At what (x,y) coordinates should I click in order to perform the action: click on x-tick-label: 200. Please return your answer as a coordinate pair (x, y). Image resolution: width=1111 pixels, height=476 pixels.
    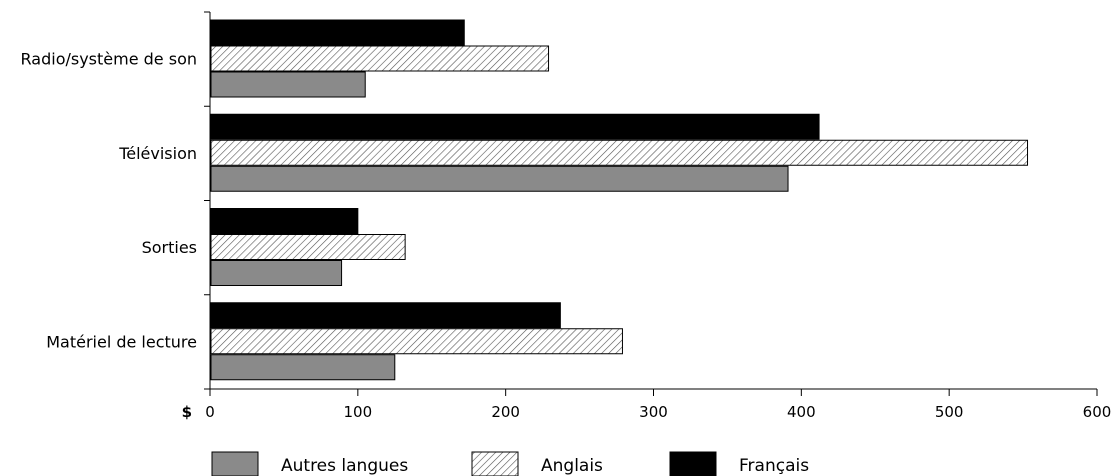
    Looking at the image, I should click on (505, 412).